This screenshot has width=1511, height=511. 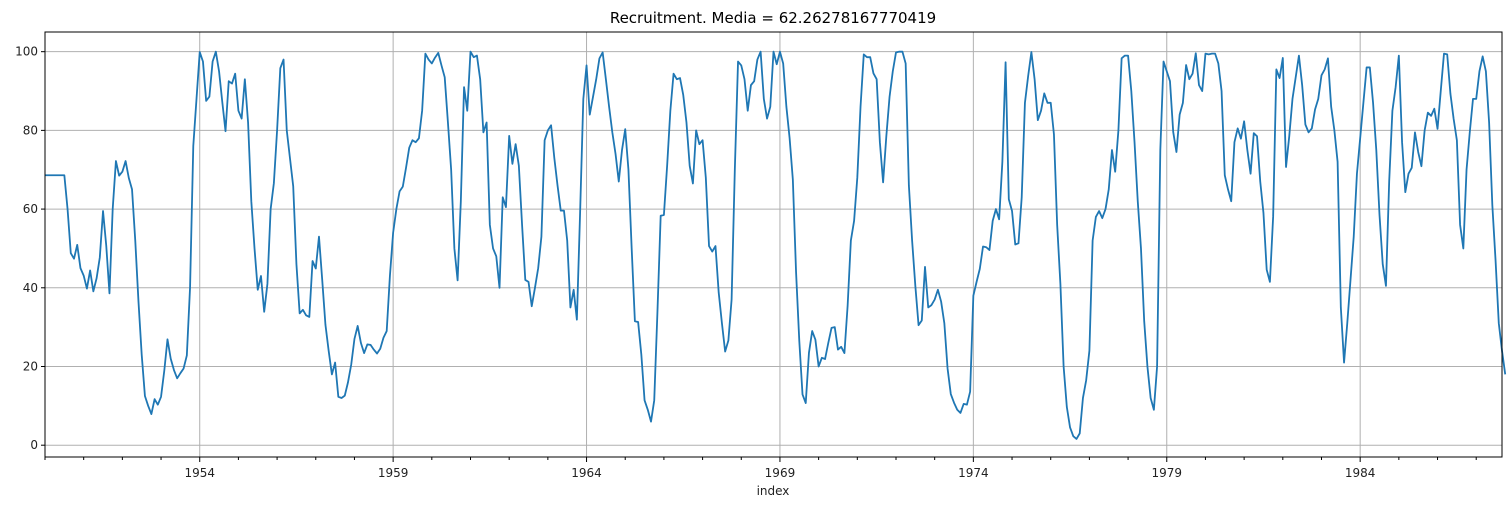 I want to click on y-tick-label: 0, so click(x=34, y=445).